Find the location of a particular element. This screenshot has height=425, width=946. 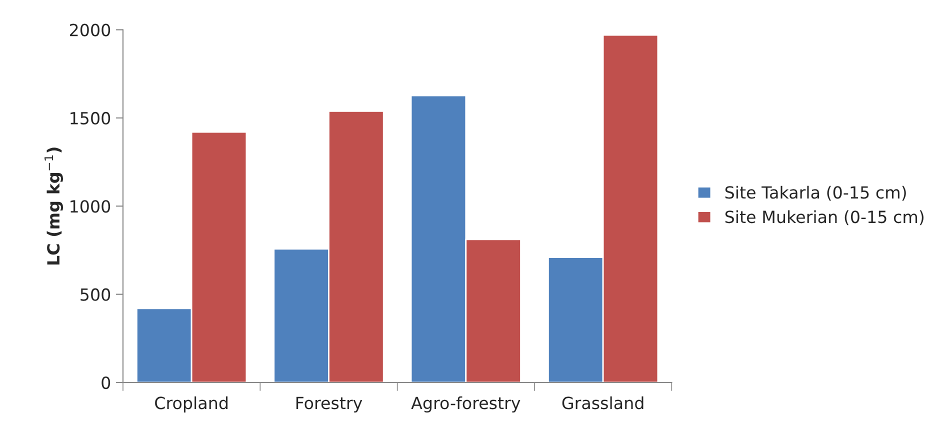

y-axis-title: LC (mg kg$^{−1}$) is located at coordinates (54, 206).